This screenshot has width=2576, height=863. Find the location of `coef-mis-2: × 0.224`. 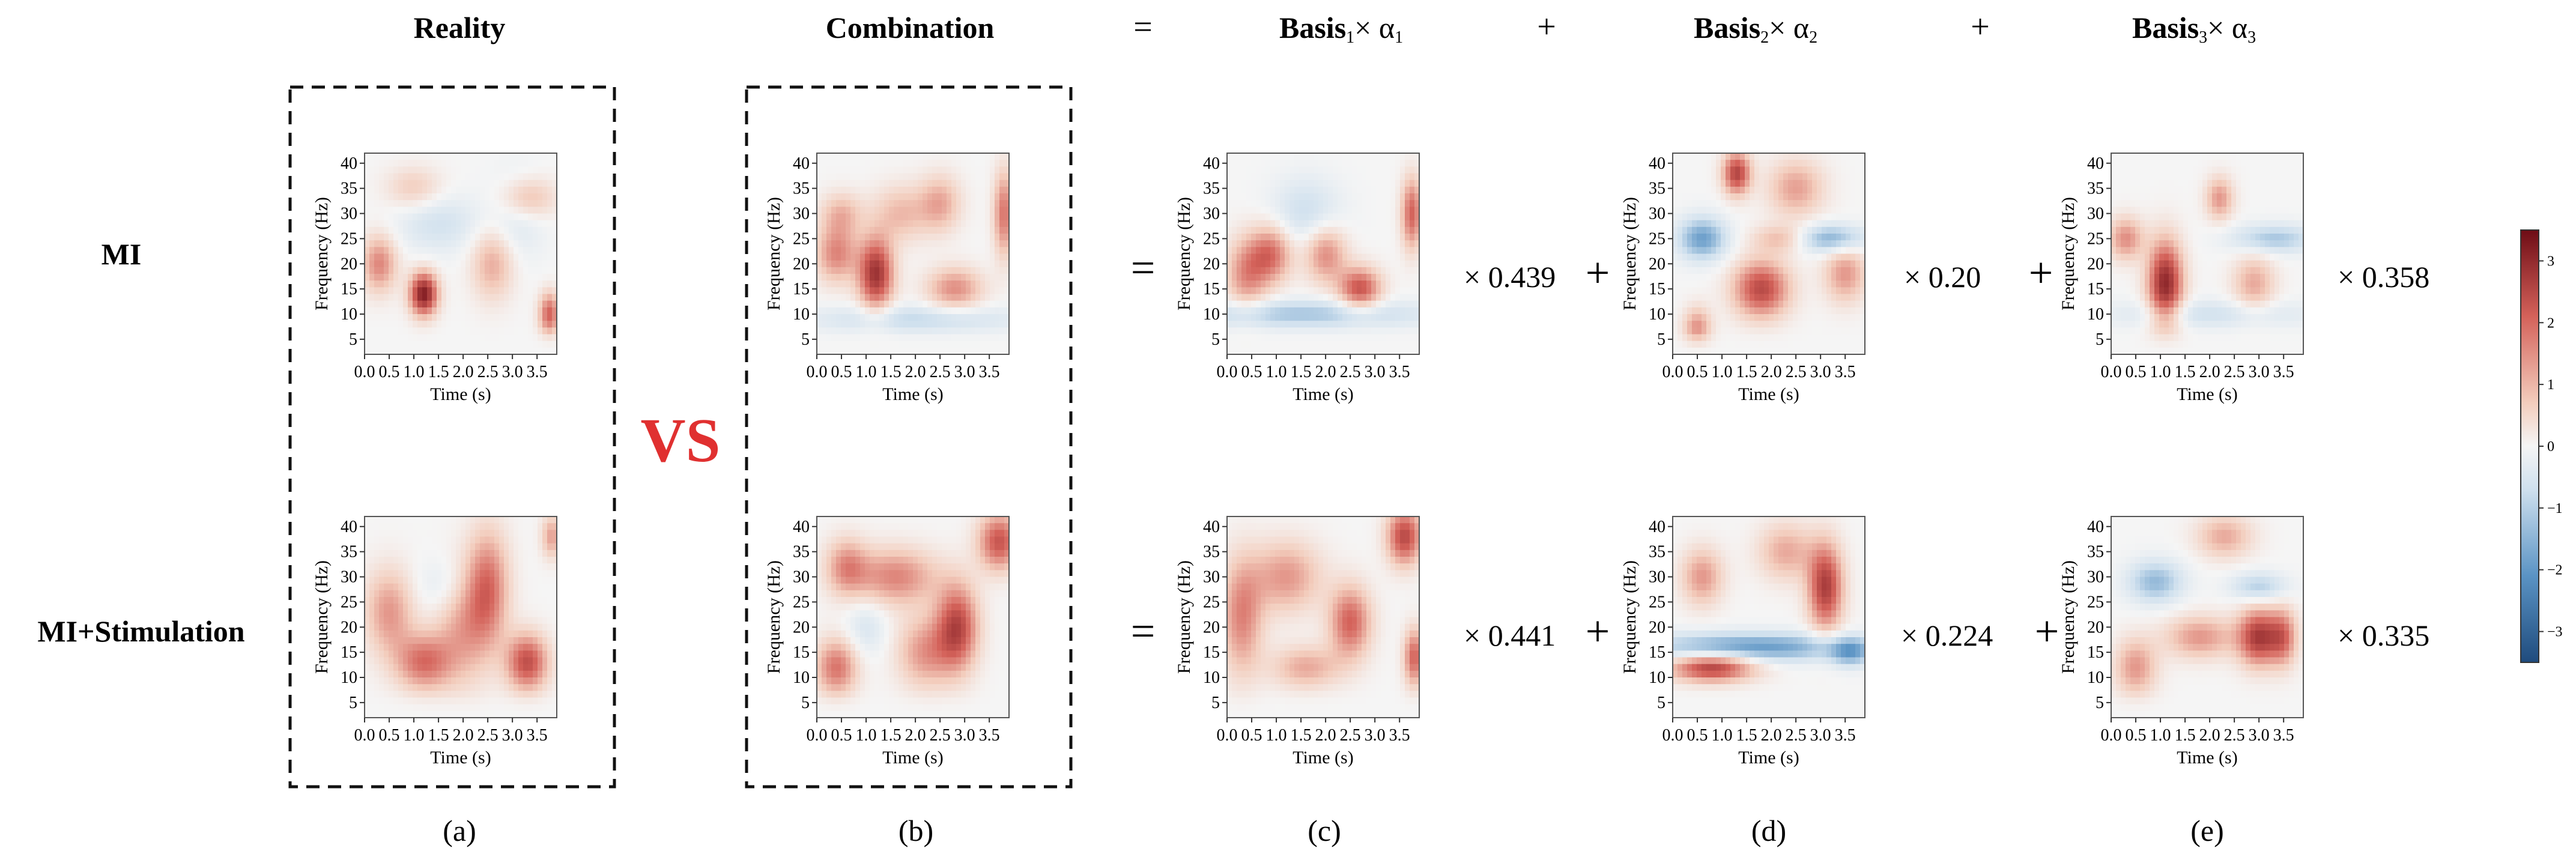

coef-mis-2: × 0.224 is located at coordinates (1947, 635).